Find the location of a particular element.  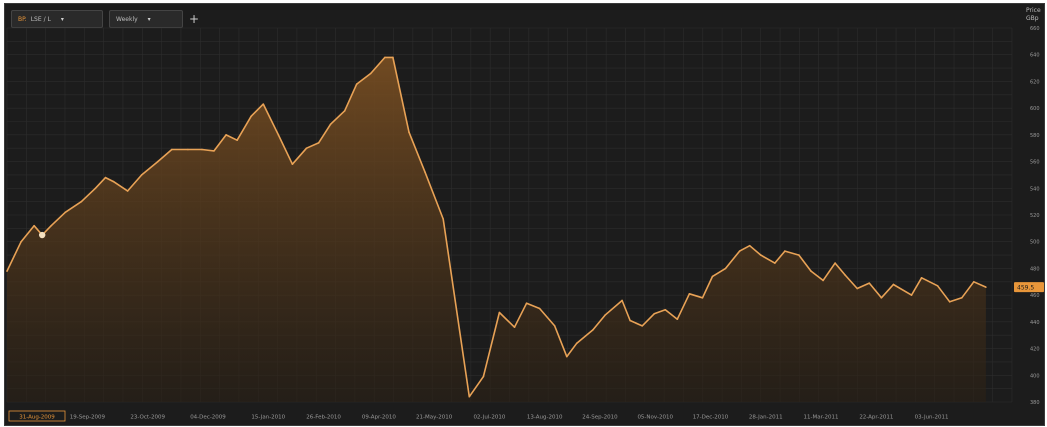

x-tick-label: 28-Jan-2011 is located at coordinates (766, 418).